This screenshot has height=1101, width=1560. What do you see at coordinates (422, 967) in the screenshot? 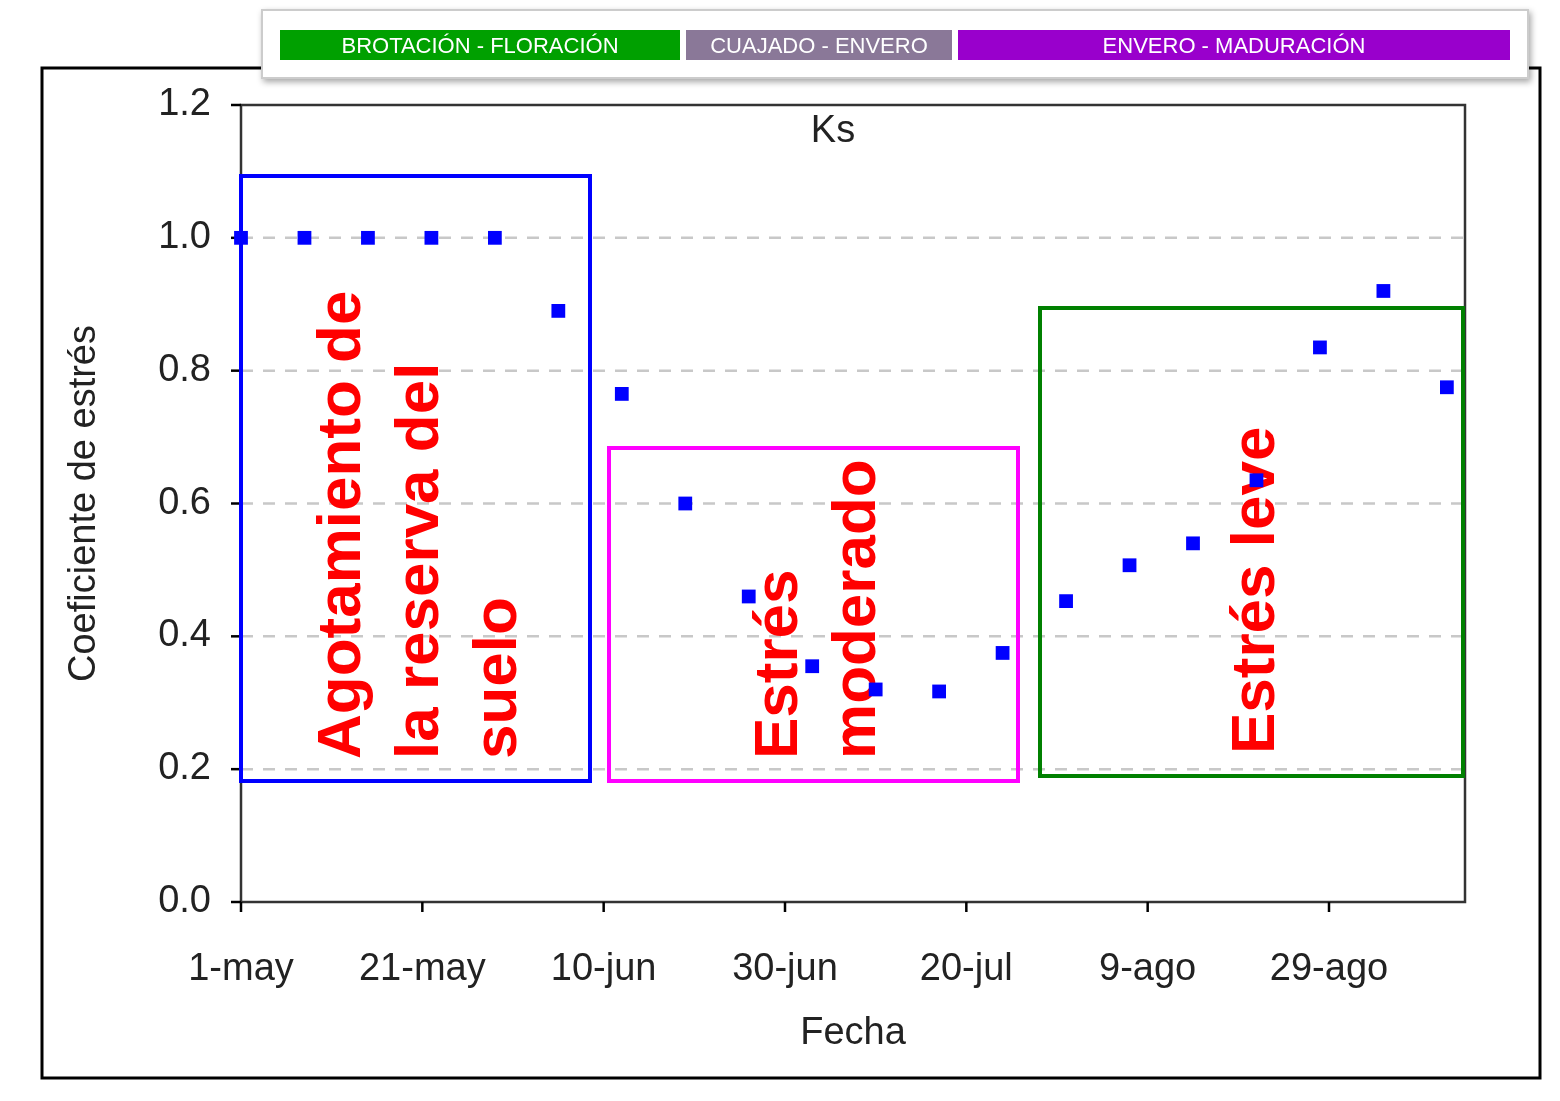
I see `x-tick-label: 21-may` at bounding box center [422, 967].